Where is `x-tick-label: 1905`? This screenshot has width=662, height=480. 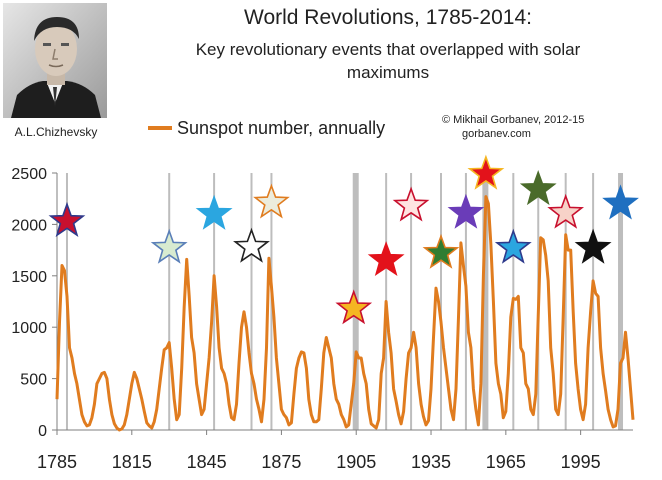
x-tick-label: 1905 is located at coordinates (356, 462).